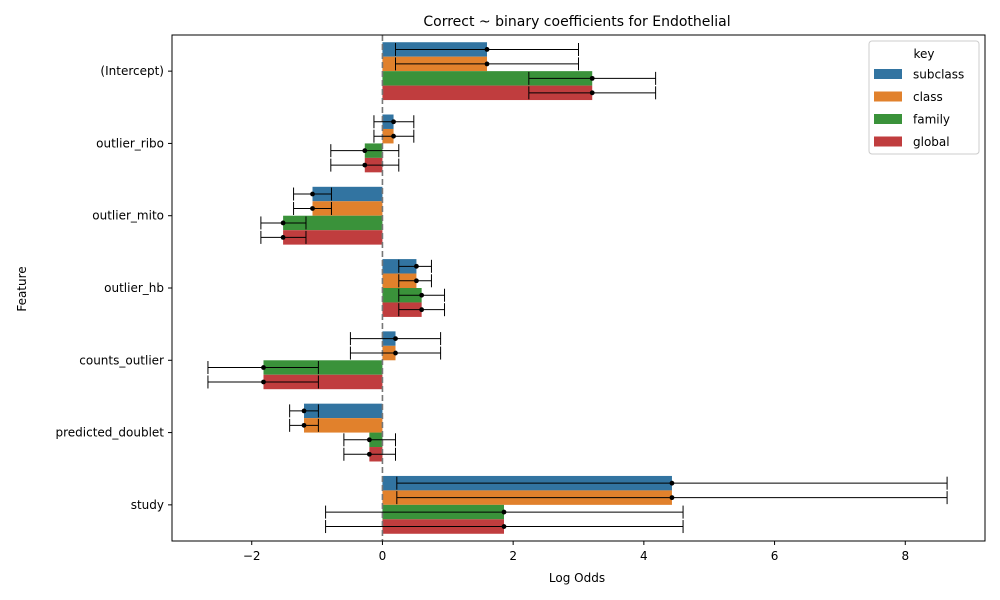 The width and height of the screenshot is (1000, 600). I want to click on legend-label-subclass: subclass, so click(938, 75).